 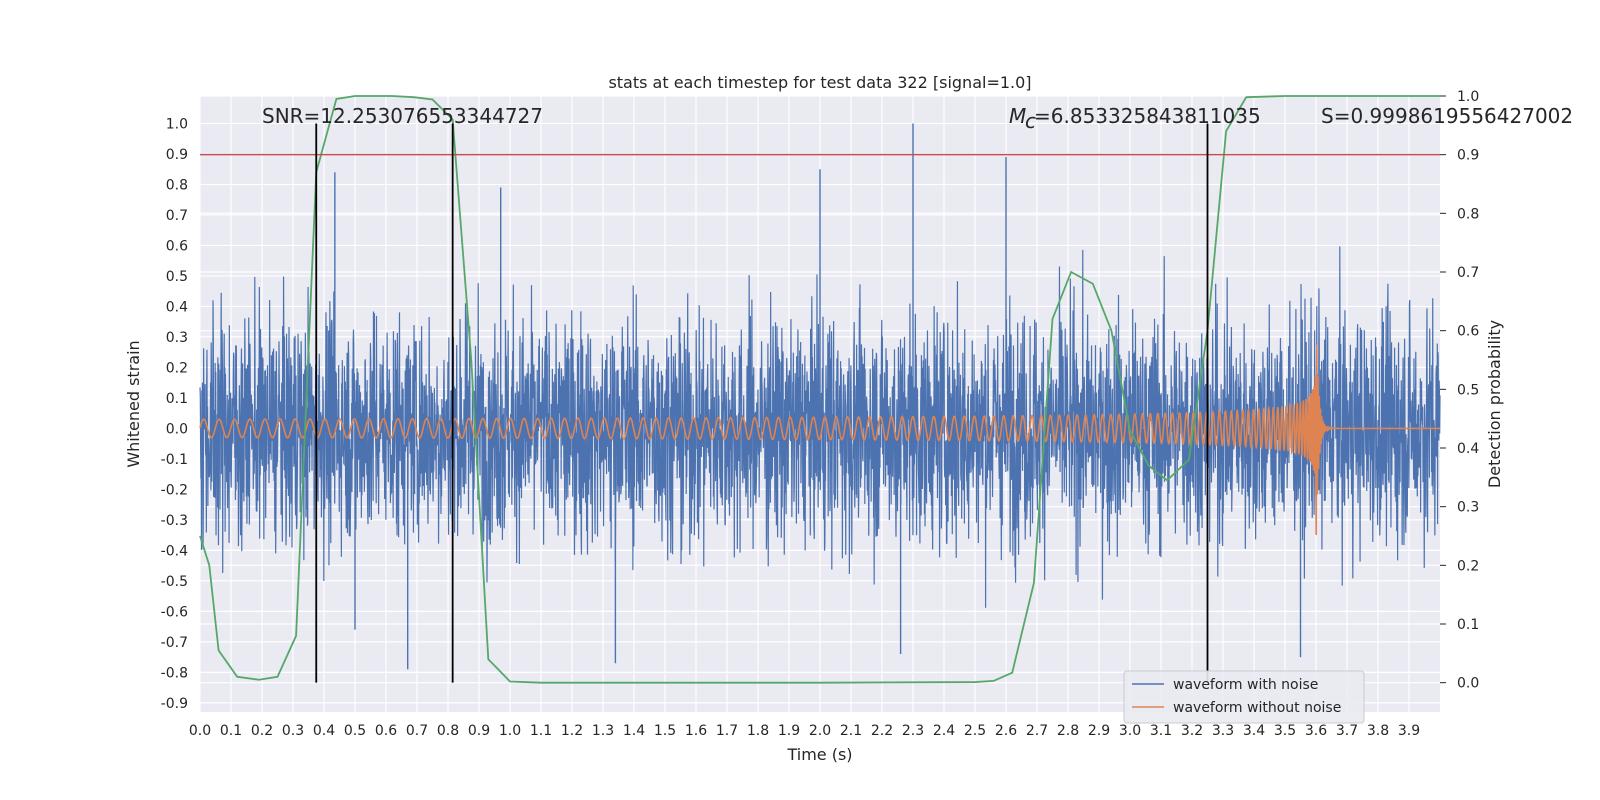 What do you see at coordinates (1192, 731) in the screenshot?
I see `x-tick-label: 3.2` at bounding box center [1192, 731].